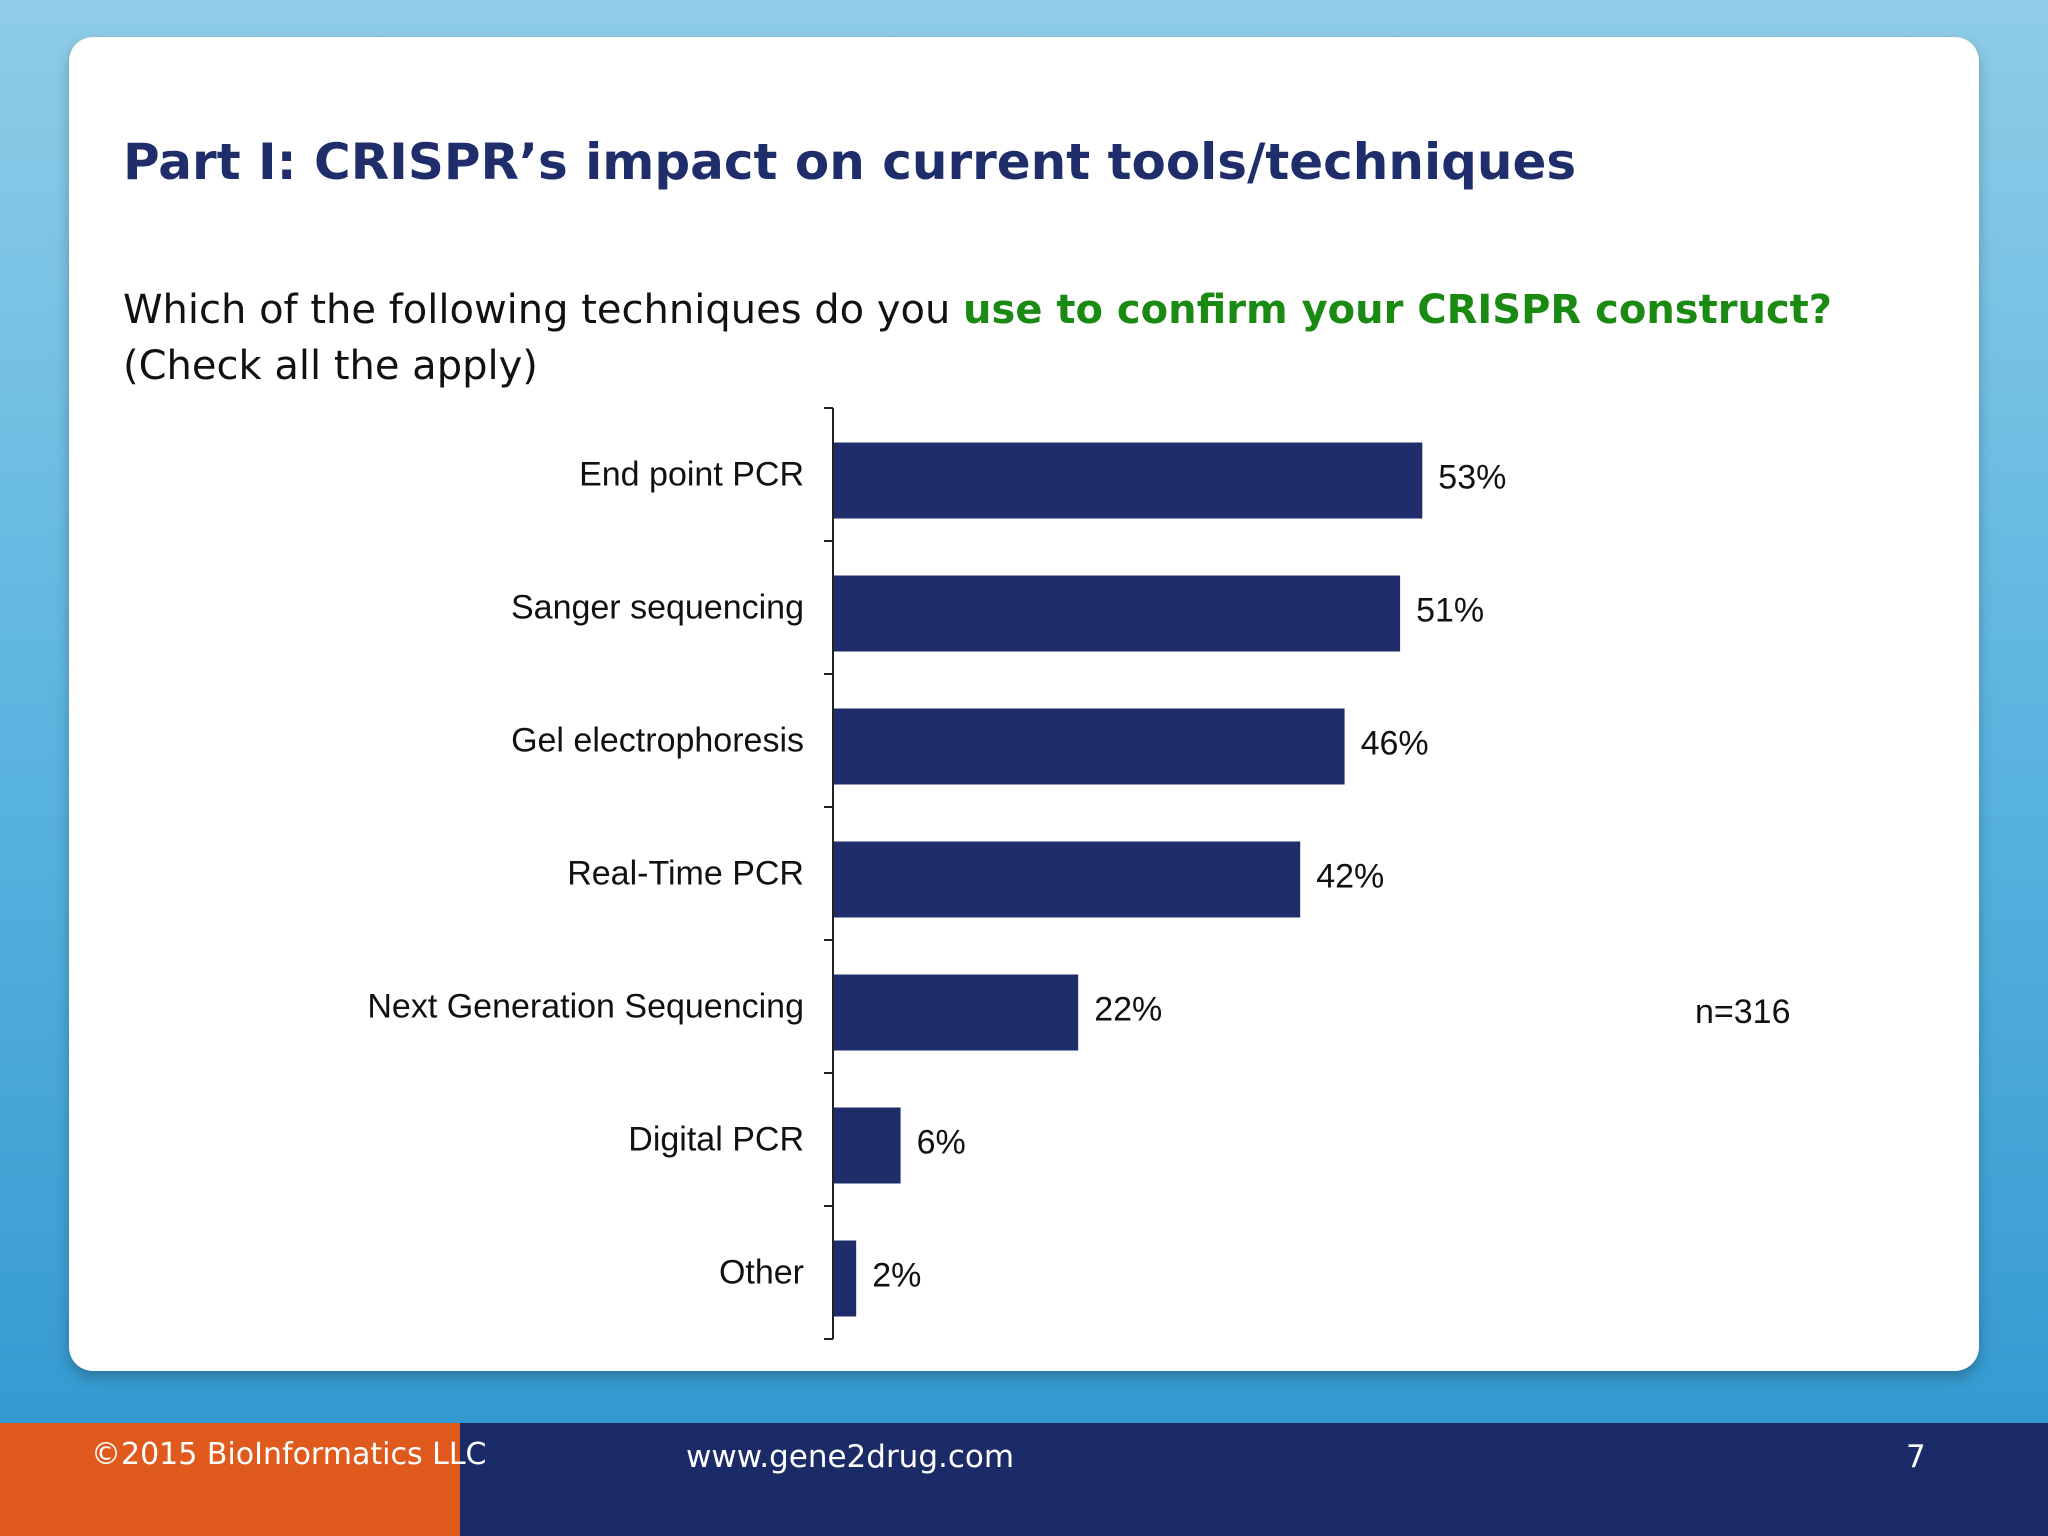  Describe the element at coordinates (230, 1479) in the screenshot. I see `footer-accent` at that location.